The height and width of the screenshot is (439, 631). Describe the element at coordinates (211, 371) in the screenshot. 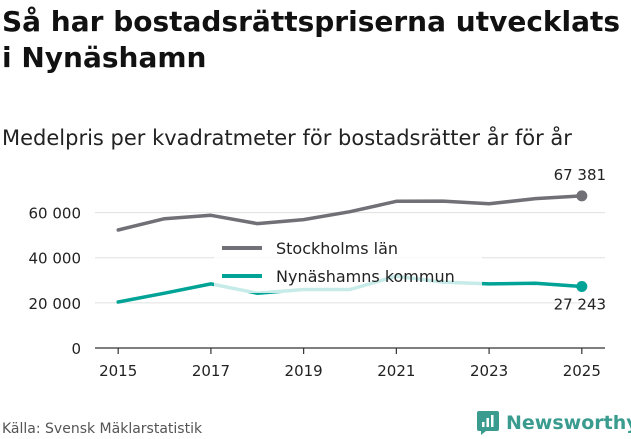

I see `x-tick-label: 2017` at that location.